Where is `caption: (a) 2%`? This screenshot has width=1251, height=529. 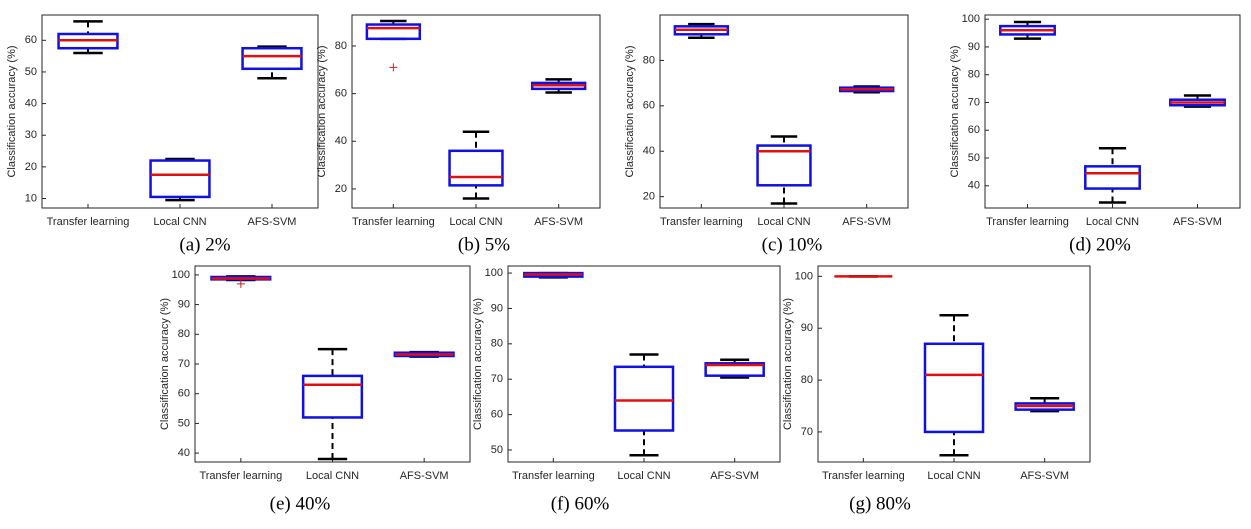
caption: (a) 2% is located at coordinates (204, 244).